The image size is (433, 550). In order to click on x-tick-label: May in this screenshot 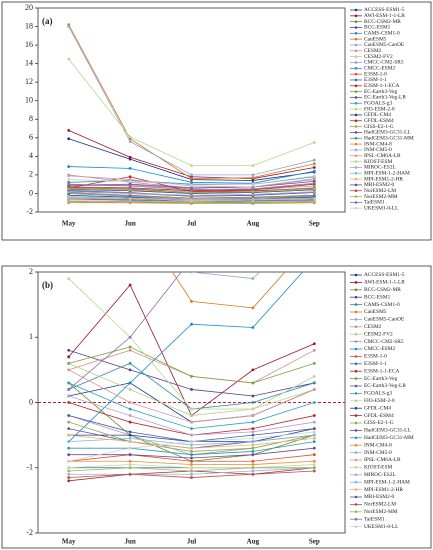, I will do `click(69, 224)`.